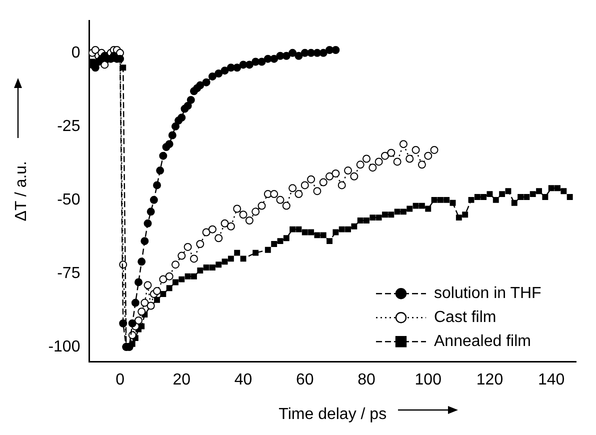 The width and height of the screenshot is (596, 435). What do you see at coordinates (551, 380) in the screenshot?
I see `x-tick-label: 140` at bounding box center [551, 380].